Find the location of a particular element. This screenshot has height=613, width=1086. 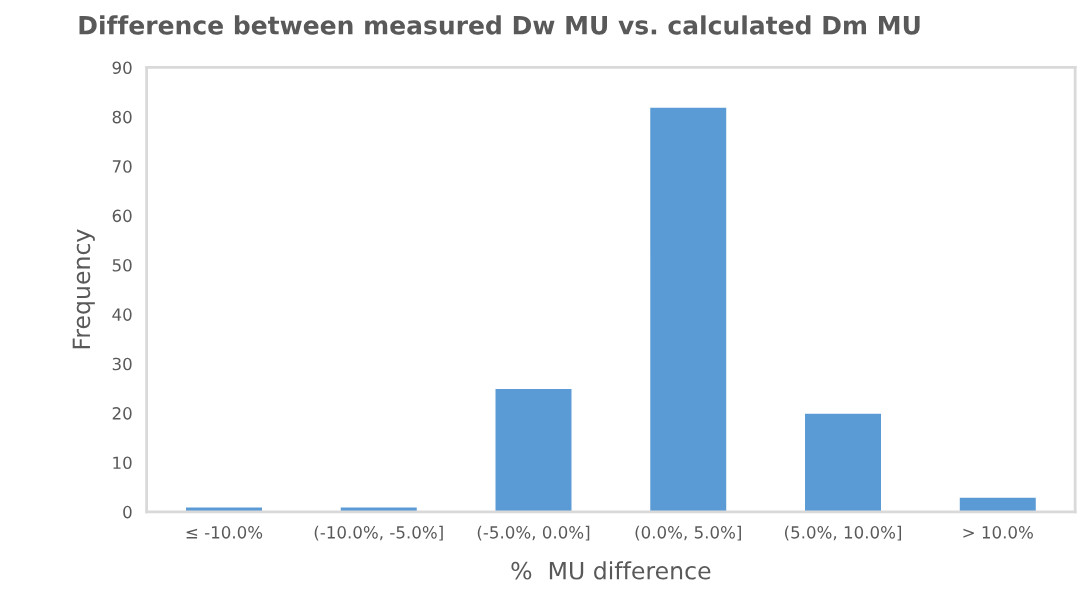

y-tick-label: 80 is located at coordinates (122, 117).